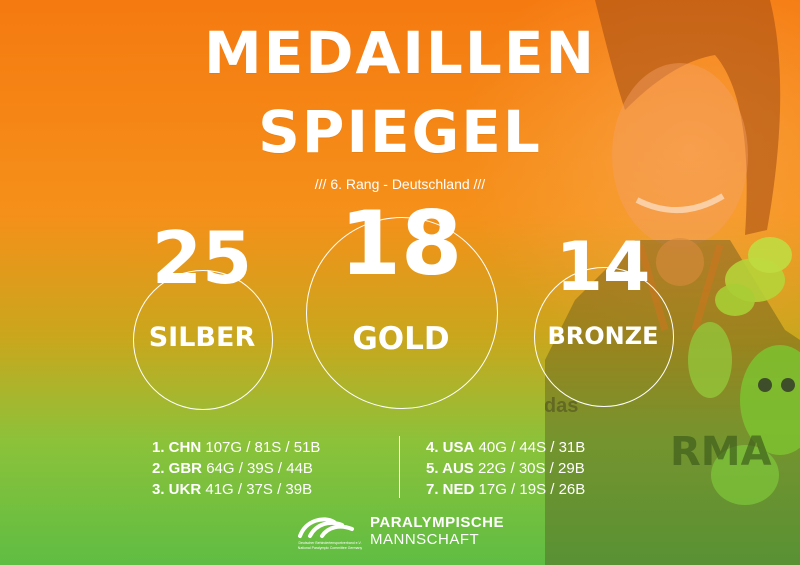  I want to click on title-line-1: MEDAILLEN, so click(400, 53).